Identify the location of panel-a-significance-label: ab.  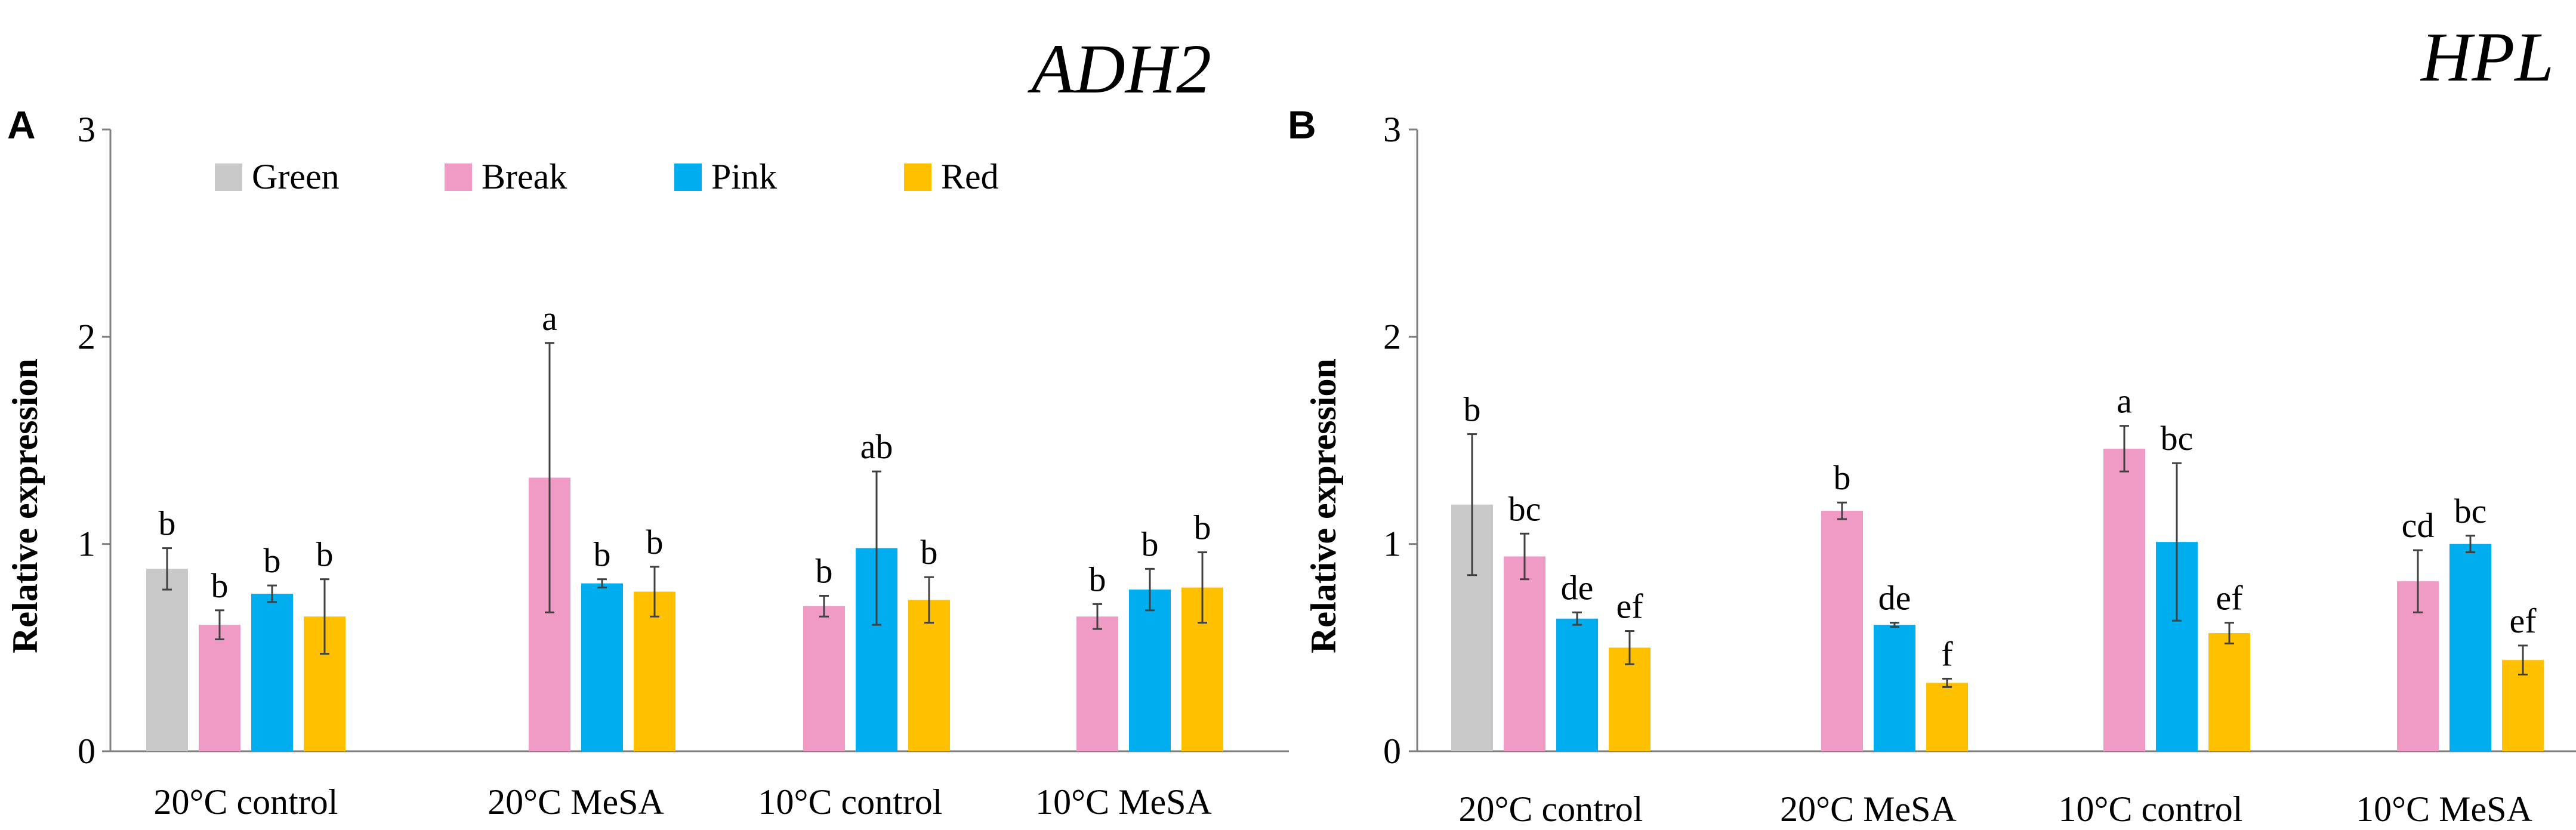
(877, 447).